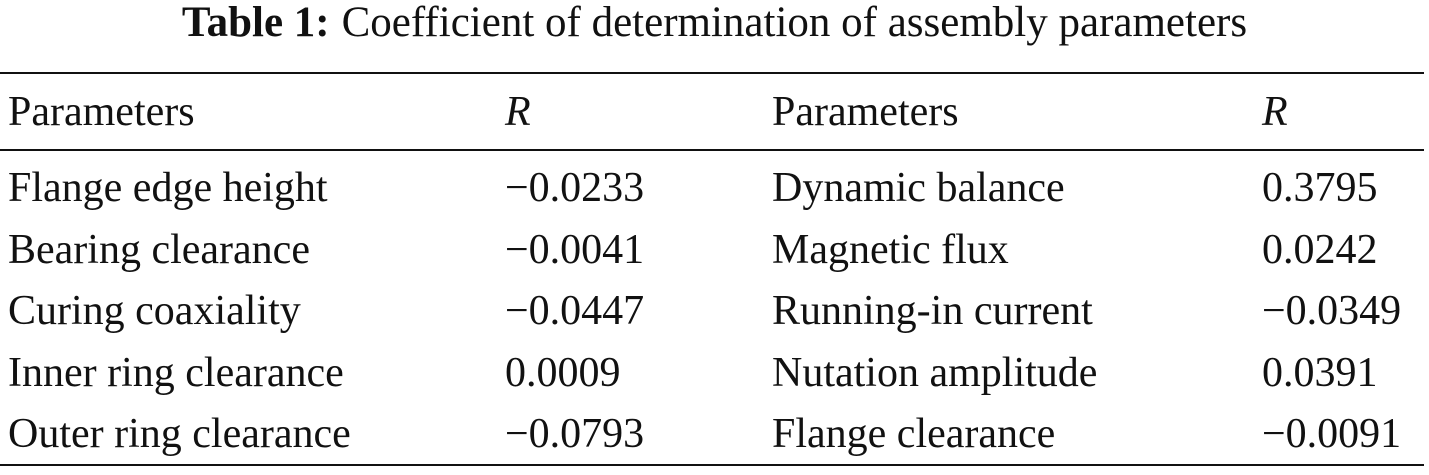 This screenshot has width=1429, height=475. I want to click on bottom-rule, so click(712, 465).